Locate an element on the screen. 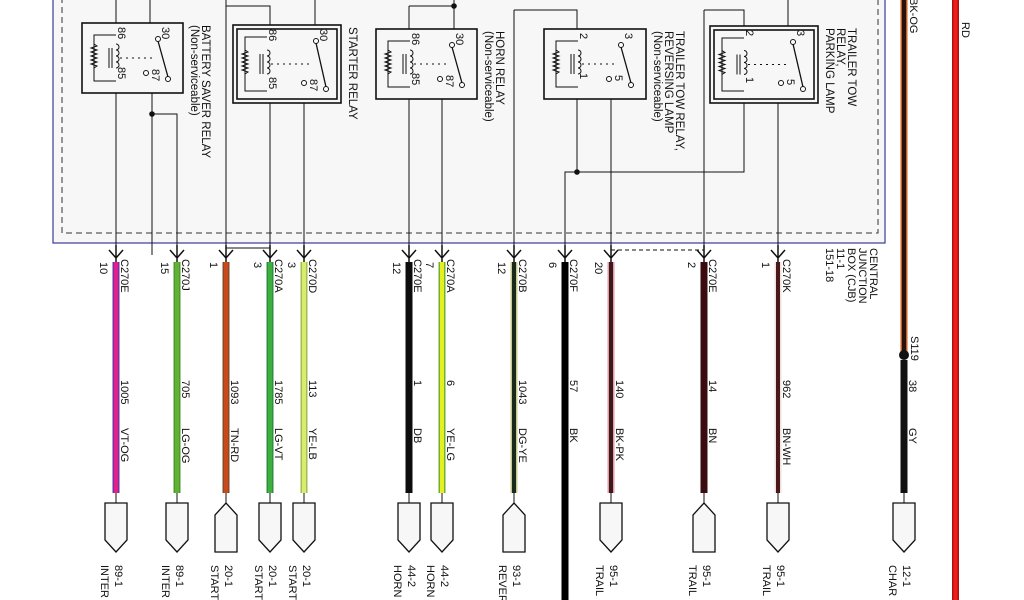 The image size is (1024, 600). circuit-number: 962 is located at coordinates (786, 389).